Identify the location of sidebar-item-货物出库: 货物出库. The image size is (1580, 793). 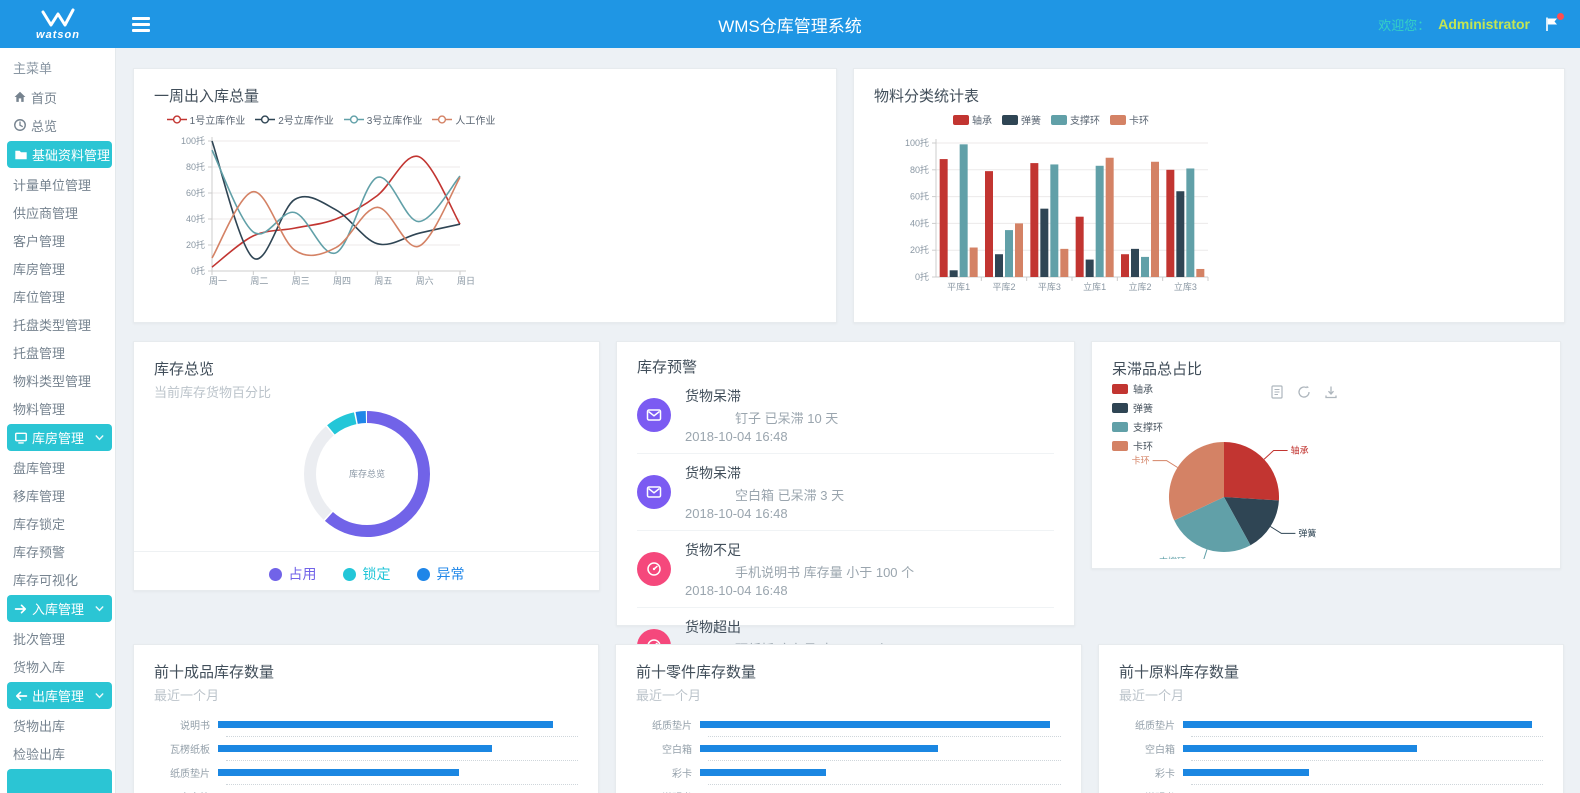
(57, 725).